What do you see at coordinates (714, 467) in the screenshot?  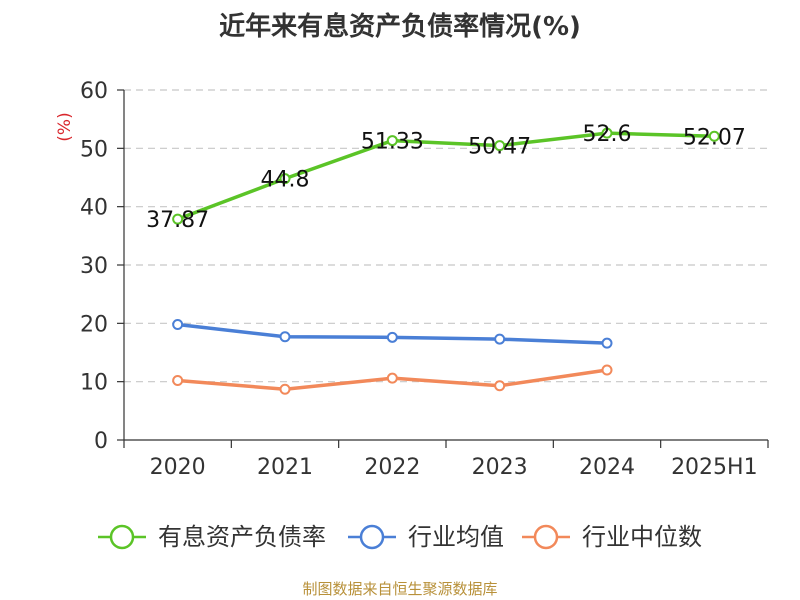 I see `x-tick-label: 2025H1` at bounding box center [714, 467].